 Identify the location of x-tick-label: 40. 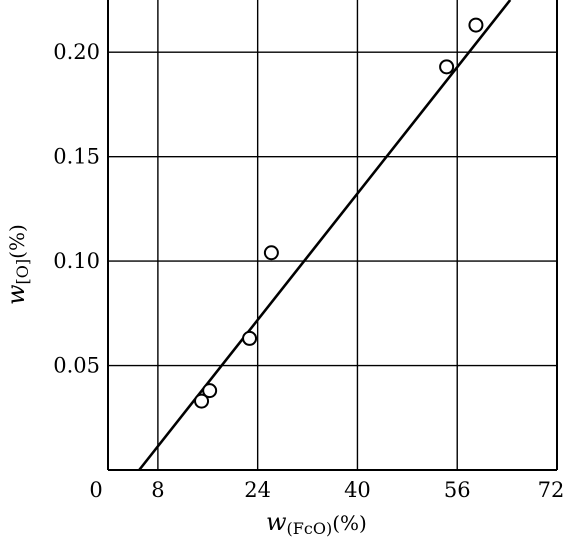
(357, 490).